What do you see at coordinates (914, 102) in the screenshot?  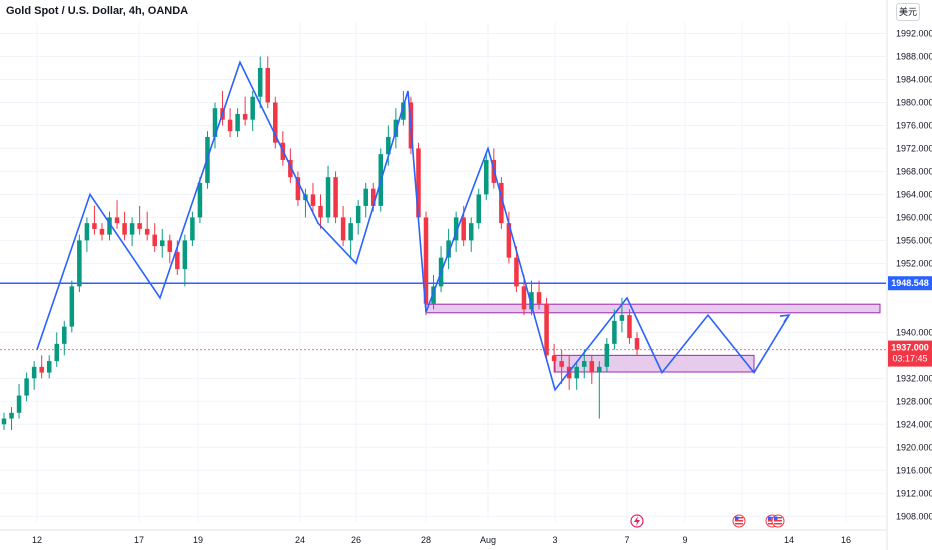 I see `y-axis-tick: 1980.000` at bounding box center [914, 102].